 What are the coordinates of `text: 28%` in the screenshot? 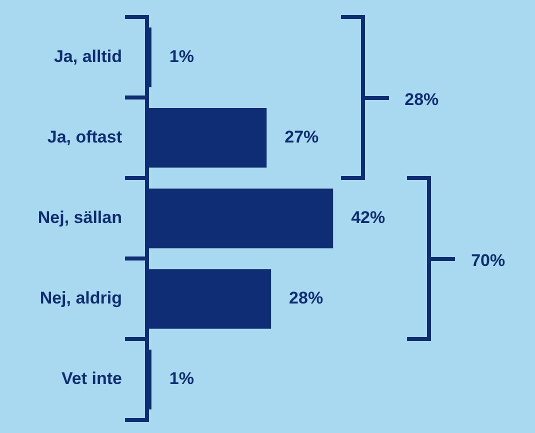 It's located at (421, 100).